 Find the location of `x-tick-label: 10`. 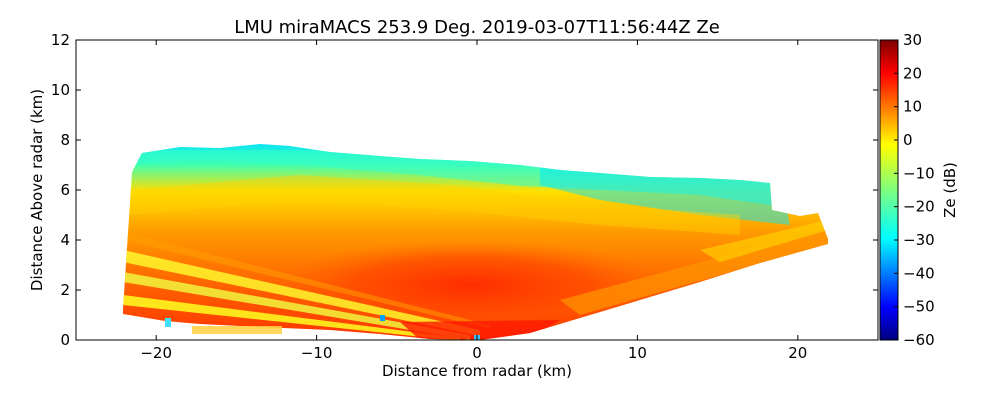

x-tick-label: 10 is located at coordinates (637, 353).